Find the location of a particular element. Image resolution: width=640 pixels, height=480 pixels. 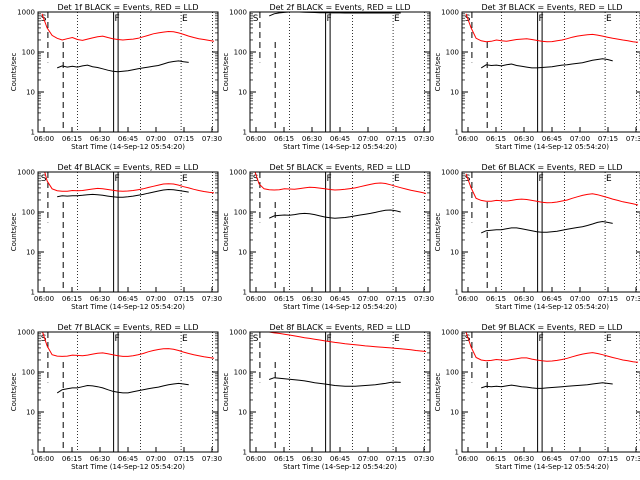

panel-title: Det 4f BLACK = Events, RED = LLD is located at coordinates (127, 167).